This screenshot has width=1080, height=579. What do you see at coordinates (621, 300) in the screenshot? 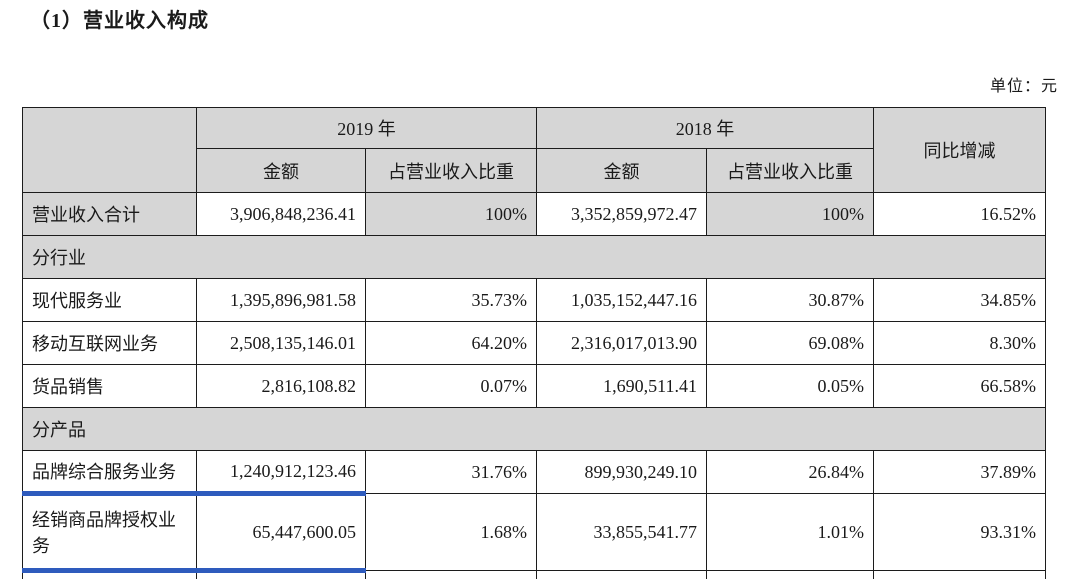
I see `amount-2018-cell: 1,035,152,447.16` at bounding box center [621, 300].